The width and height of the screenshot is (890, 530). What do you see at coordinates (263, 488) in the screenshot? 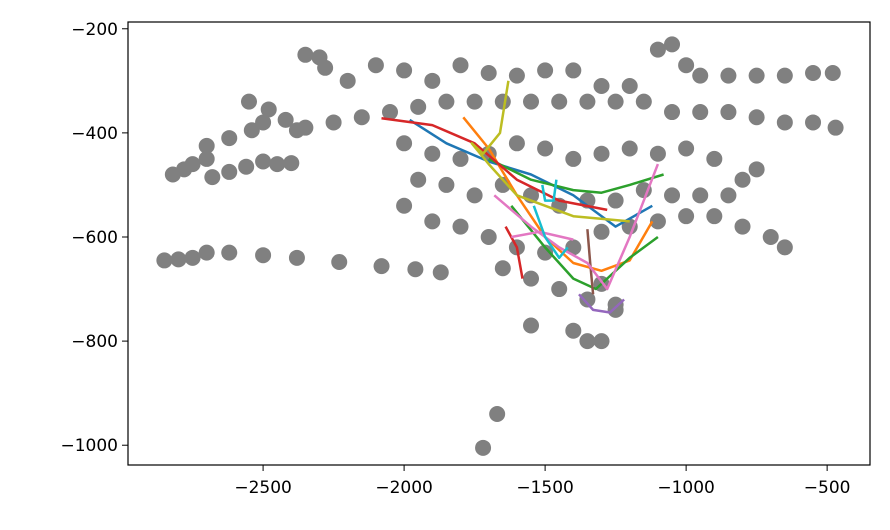
I see `x-tick-label: −2500` at bounding box center [263, 488].